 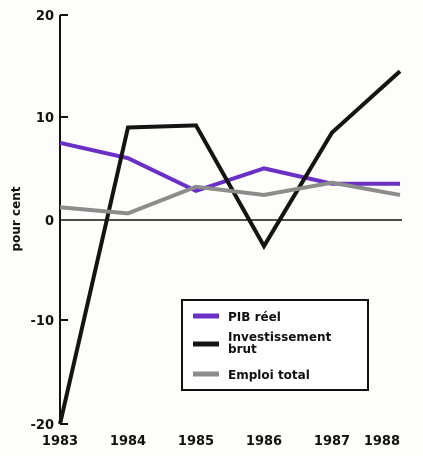 I want to click on y-tick-label: 0, so click(x=49, y=221).